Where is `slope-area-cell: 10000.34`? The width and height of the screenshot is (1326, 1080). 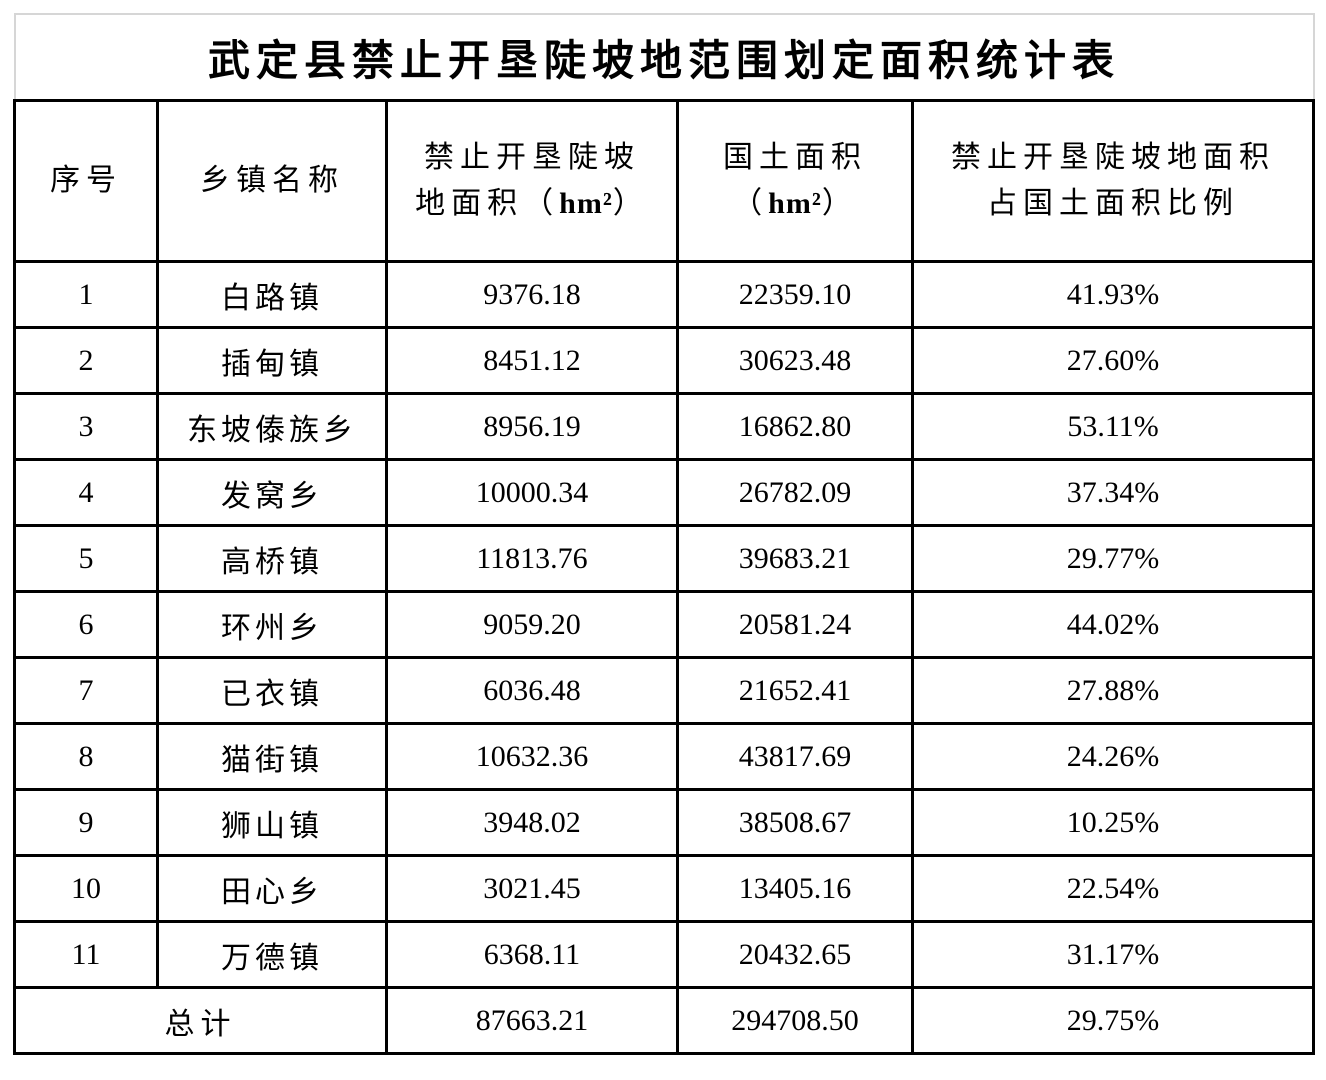 slope-area-cell: 10000.34 is located at coordinates (532, 492).